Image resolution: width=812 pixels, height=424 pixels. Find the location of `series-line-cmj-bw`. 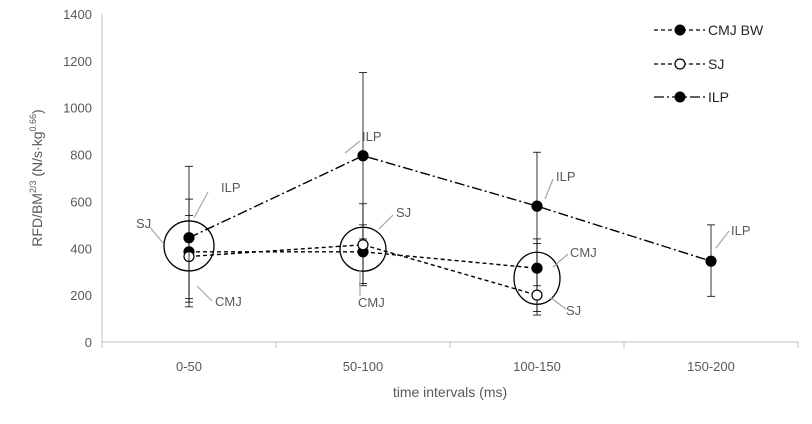

series-line-cmj-bw is located at coordinates (363, 260).